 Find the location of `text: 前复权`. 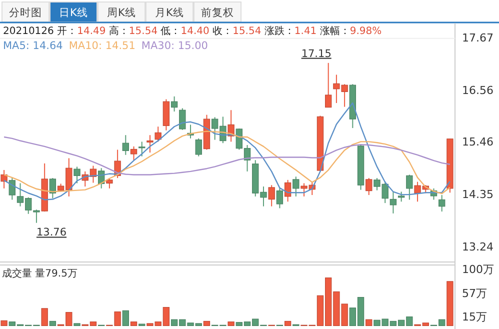

text: 前复权 is located at coordinates (217, 12).